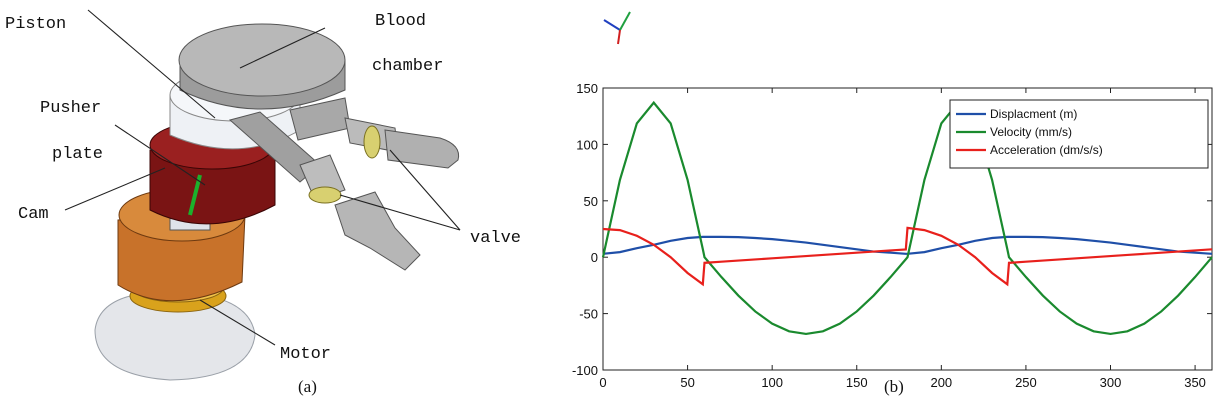 This screenshot has height=405, width=1215. What do you see at coordinates (33, 214) in the screenshot?
I see `label: Cam` at bounding box center [33, 214].